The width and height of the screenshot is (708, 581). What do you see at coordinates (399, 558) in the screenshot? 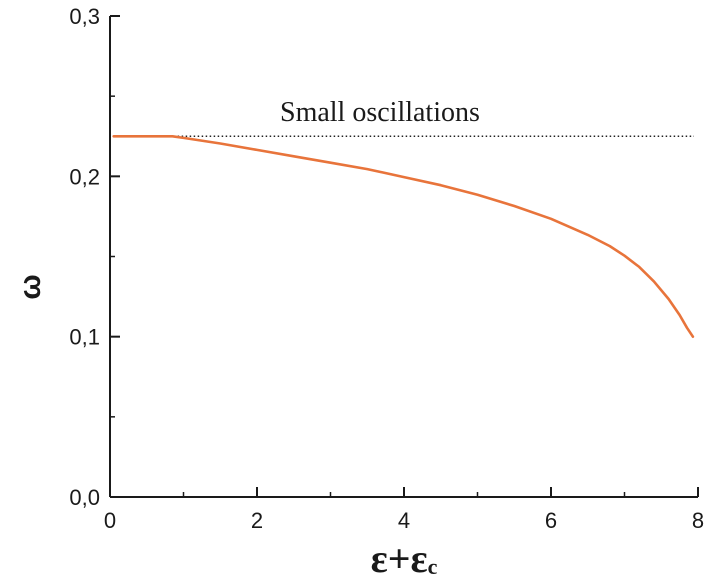
I see `x-axis-label-main: ε+ε` at bounding box center [399, 558].